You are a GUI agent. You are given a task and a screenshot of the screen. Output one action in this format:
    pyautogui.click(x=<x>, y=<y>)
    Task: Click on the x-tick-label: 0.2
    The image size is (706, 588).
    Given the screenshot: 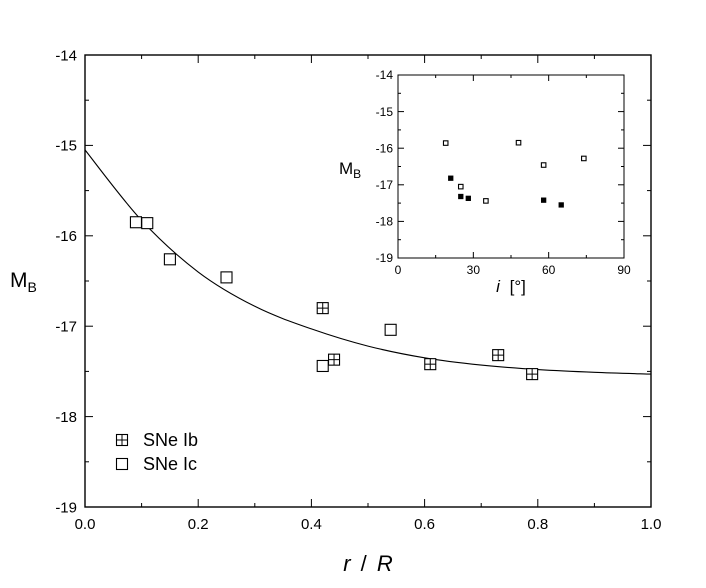 What is the action you would take?
    pyautogui.click(x=198, y=524)
    